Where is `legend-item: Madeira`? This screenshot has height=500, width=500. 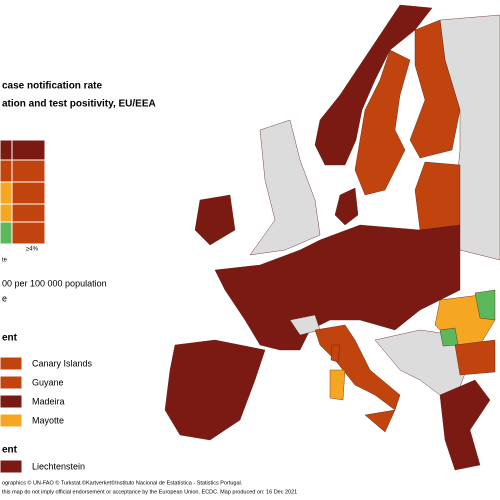
legend-item: Madeira is located at coordinates (48, 401).